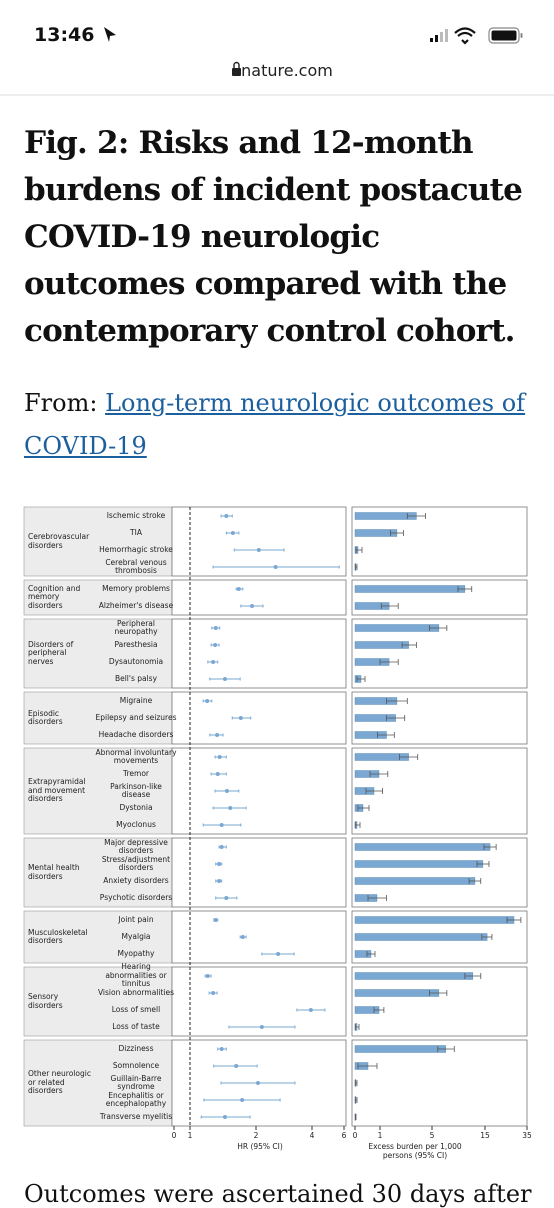  What do you see at coordinates (136, 1116) in the screenshot?
I see `outcome-label: Transverse myelitis` at bounding box center [136, 1116].